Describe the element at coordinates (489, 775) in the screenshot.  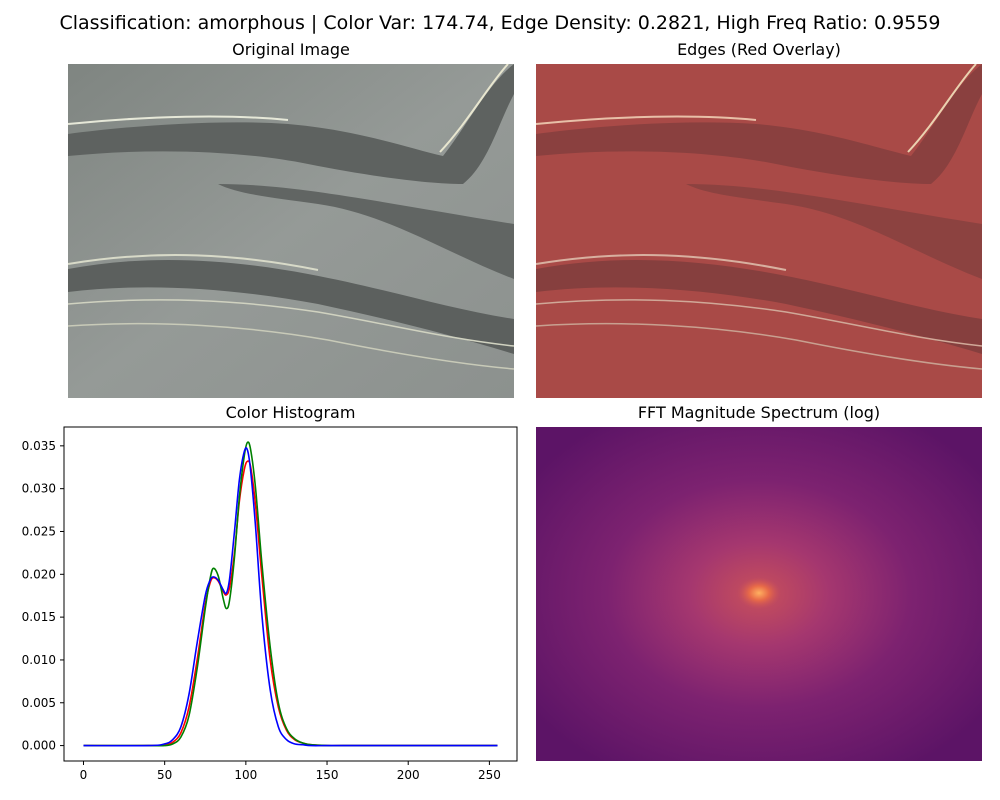
I see `x-tick-label: 250` at that location.